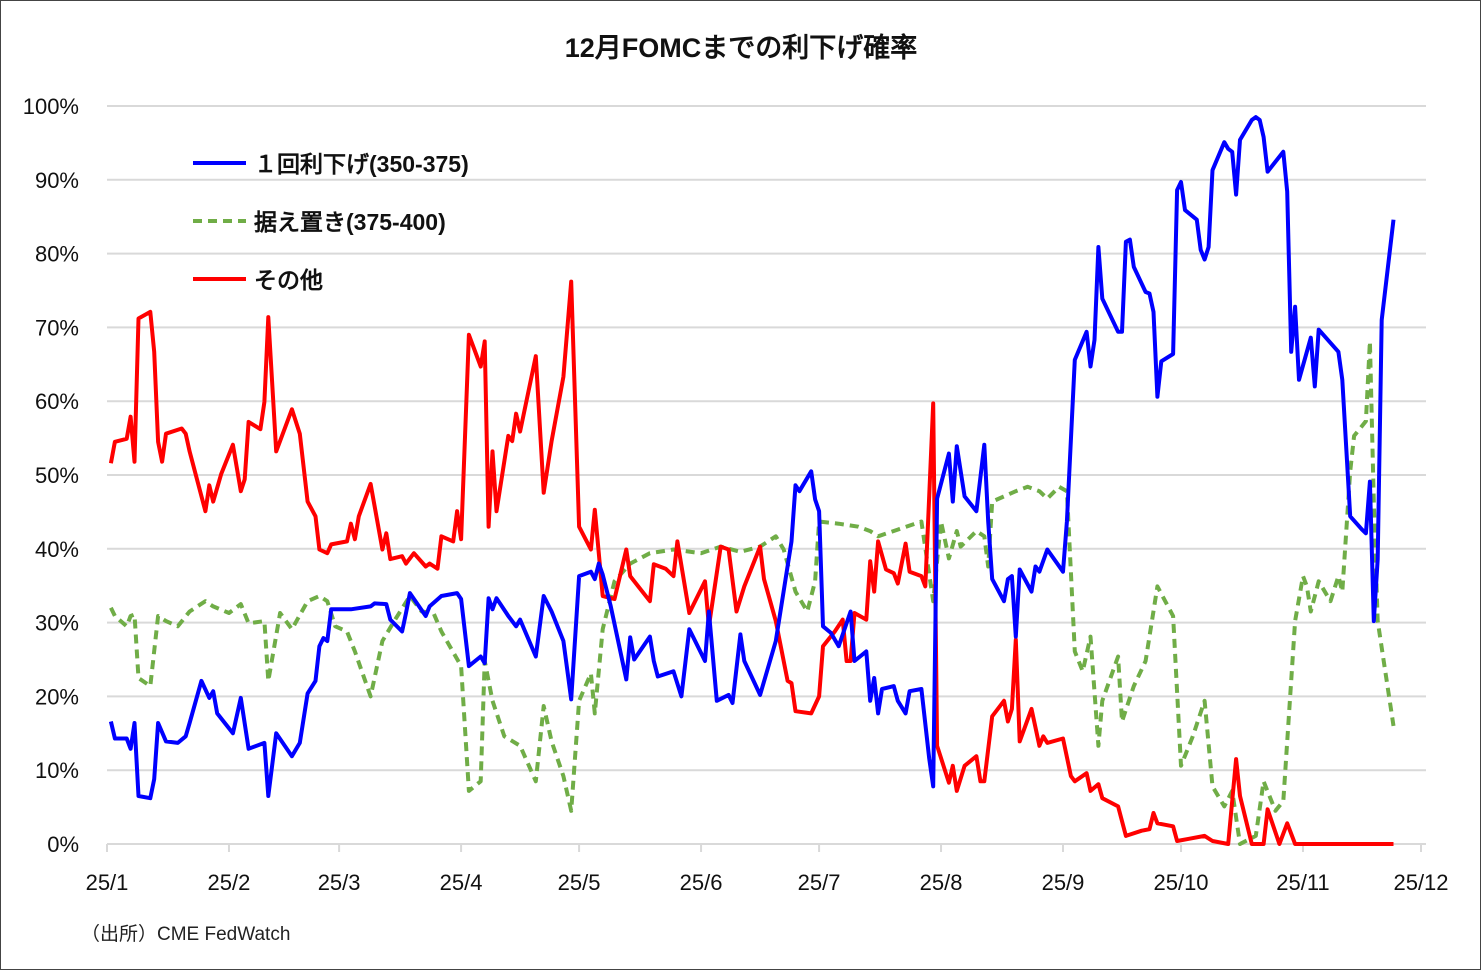  I want to click on legend-label: １回利下げ(350-375), so click(361, 164).